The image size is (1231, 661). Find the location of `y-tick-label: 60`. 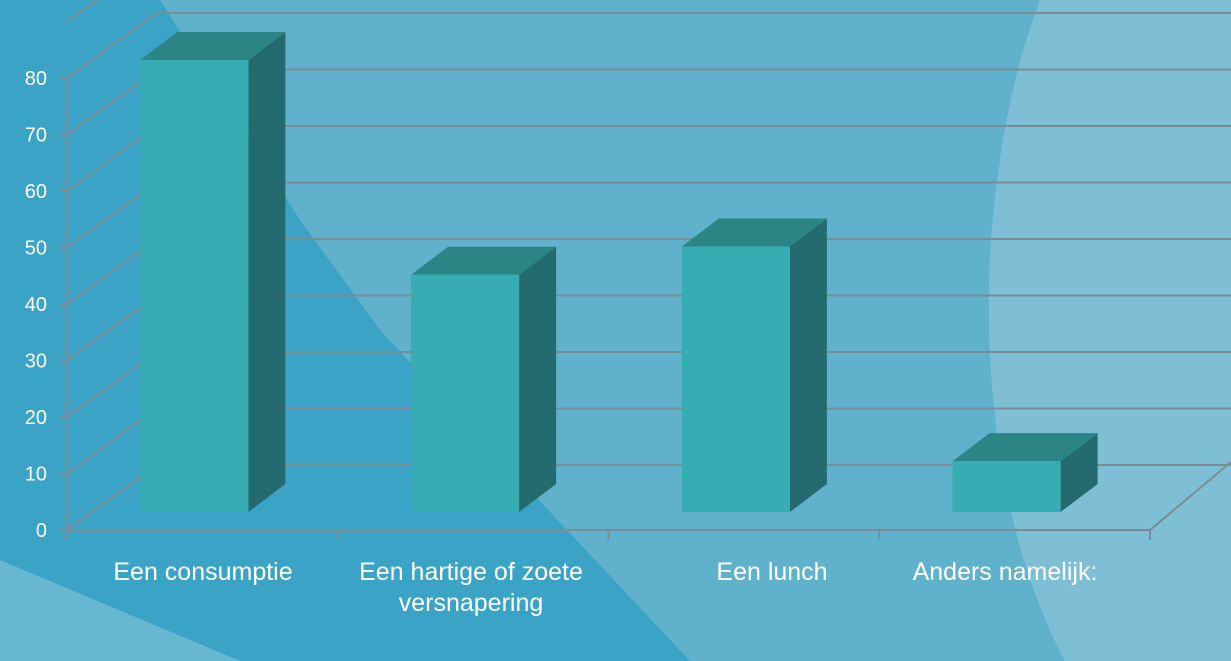

y-tick-label: 60 is located at coordinates (36, 192).